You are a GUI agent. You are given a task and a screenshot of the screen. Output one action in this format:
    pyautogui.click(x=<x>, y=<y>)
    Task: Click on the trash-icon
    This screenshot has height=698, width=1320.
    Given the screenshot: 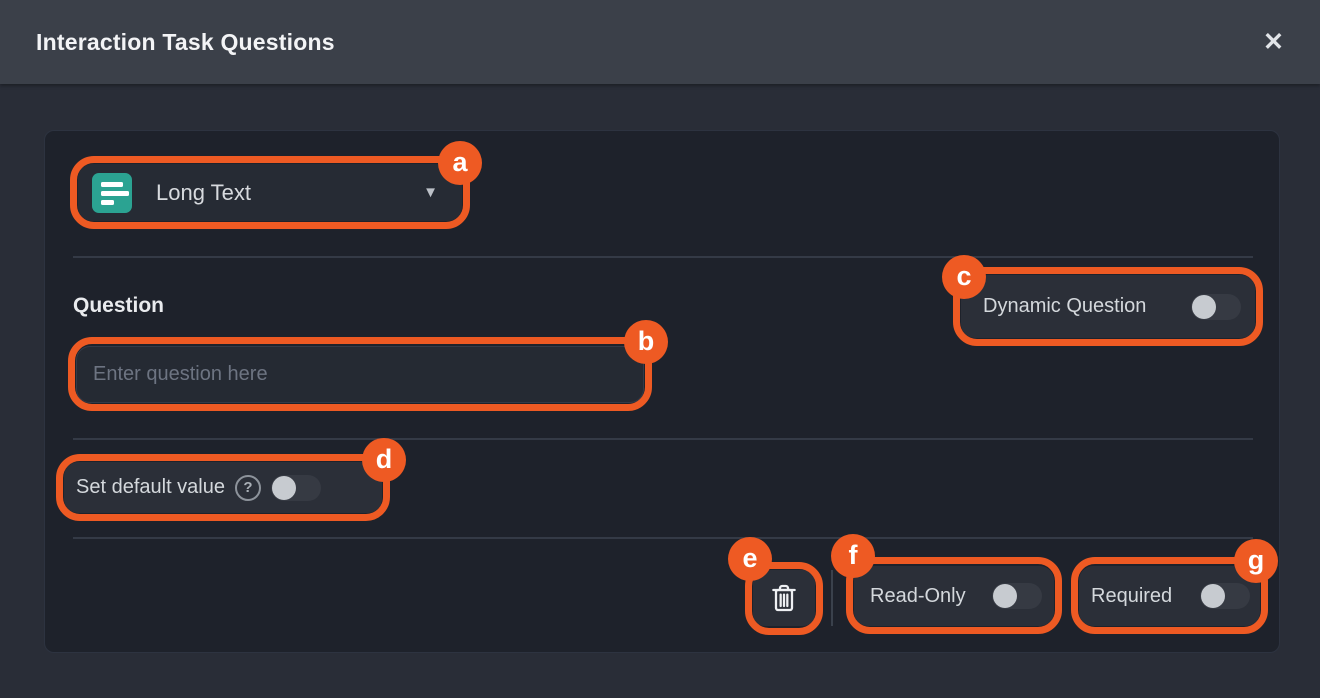 What is the action you would take?
    pyautogui.click(x=784, y=598)
    